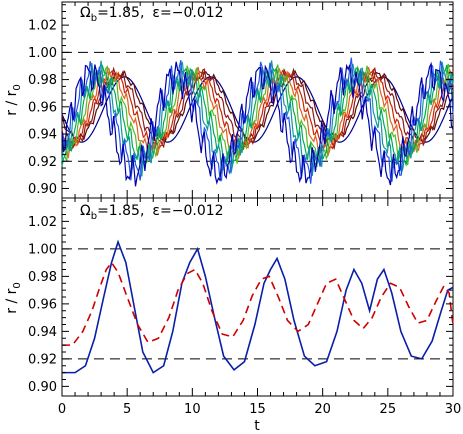  What do you see at coordinates (127, 409) in the screenshot?
I see `x-tick-label: 5` at bounding box center [127, 409].